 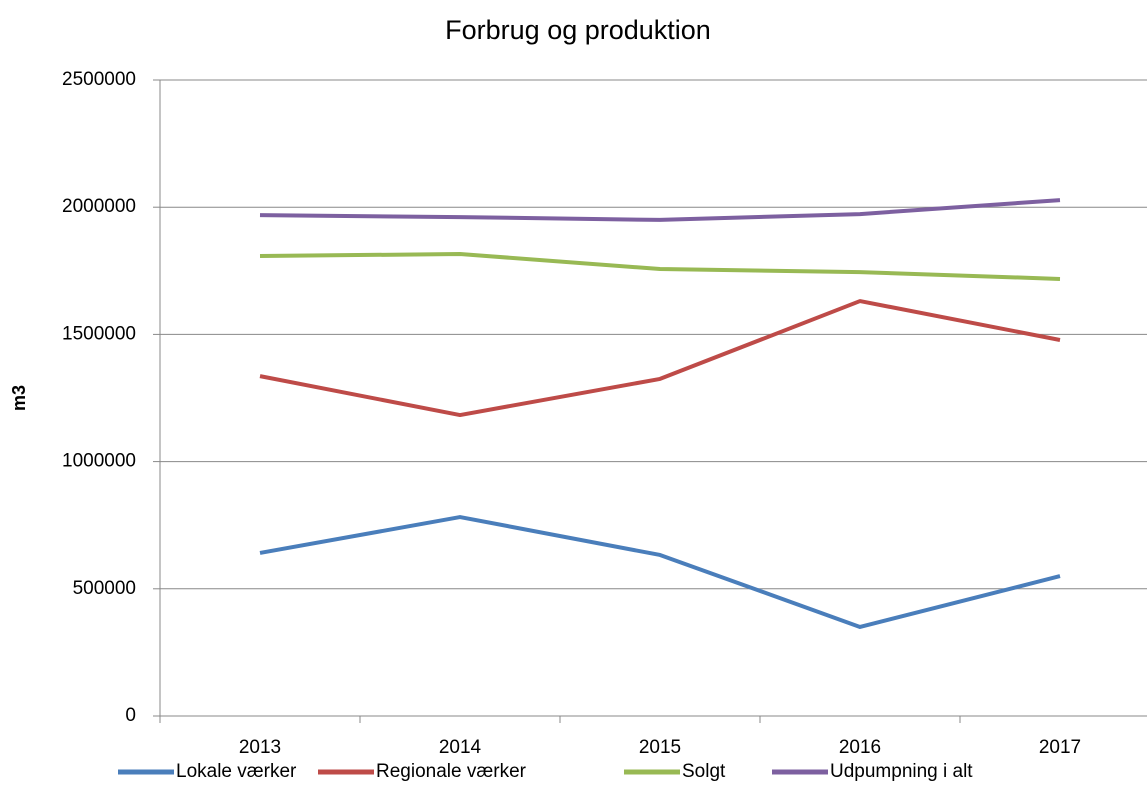 What do you see at coordinates (451, 771) in the screenshot?
I see `legend-label: Regionale værker` at bounding box center [451, 771].